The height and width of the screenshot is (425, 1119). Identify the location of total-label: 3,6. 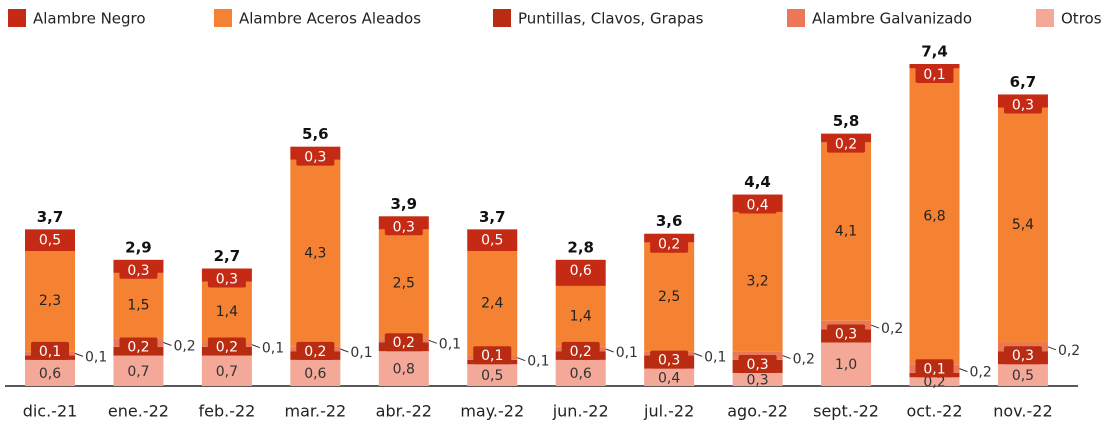
(669, 221).